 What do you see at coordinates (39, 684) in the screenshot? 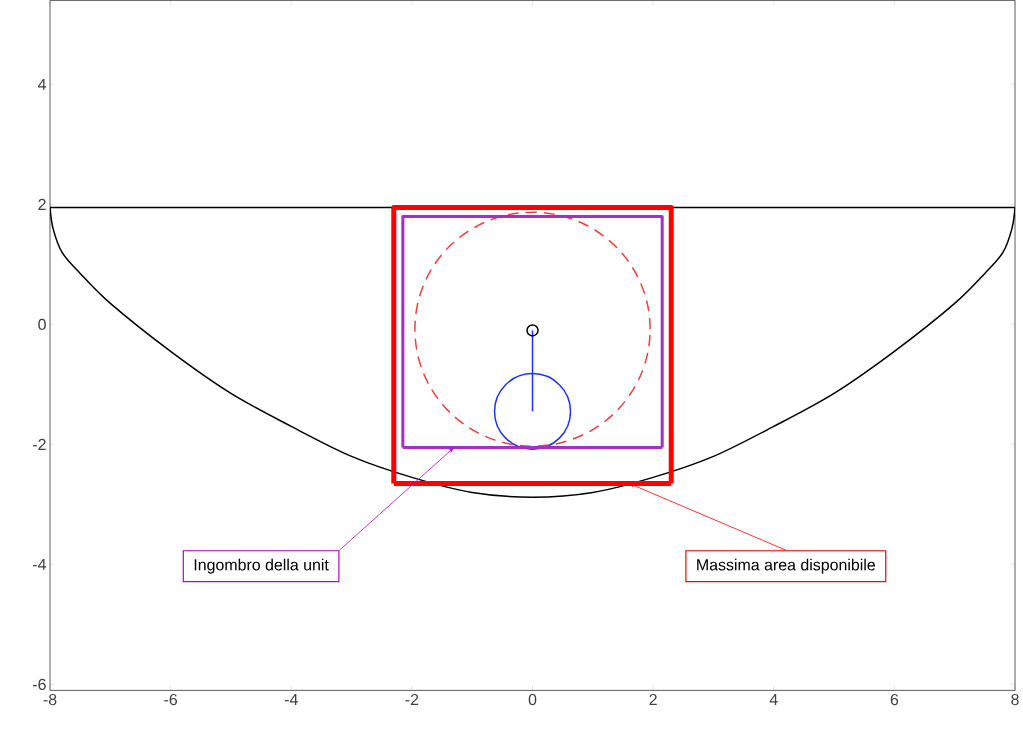
I see `y-tick-label: -6` at bounding box center [39, 684].